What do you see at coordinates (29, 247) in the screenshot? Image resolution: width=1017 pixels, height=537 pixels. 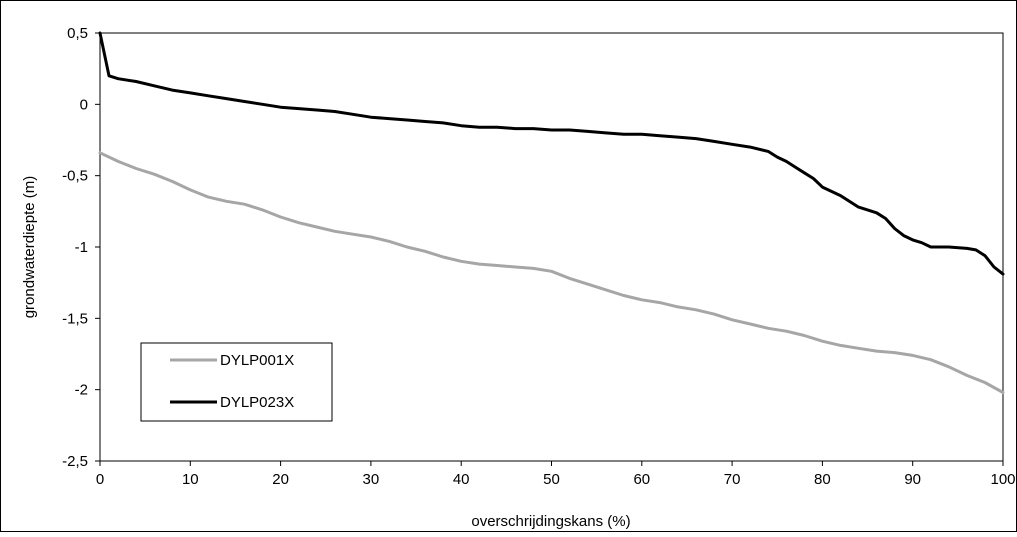 I see `y-axis-title: grondwaterdiepte (m)` at bounding box center [29, 247].